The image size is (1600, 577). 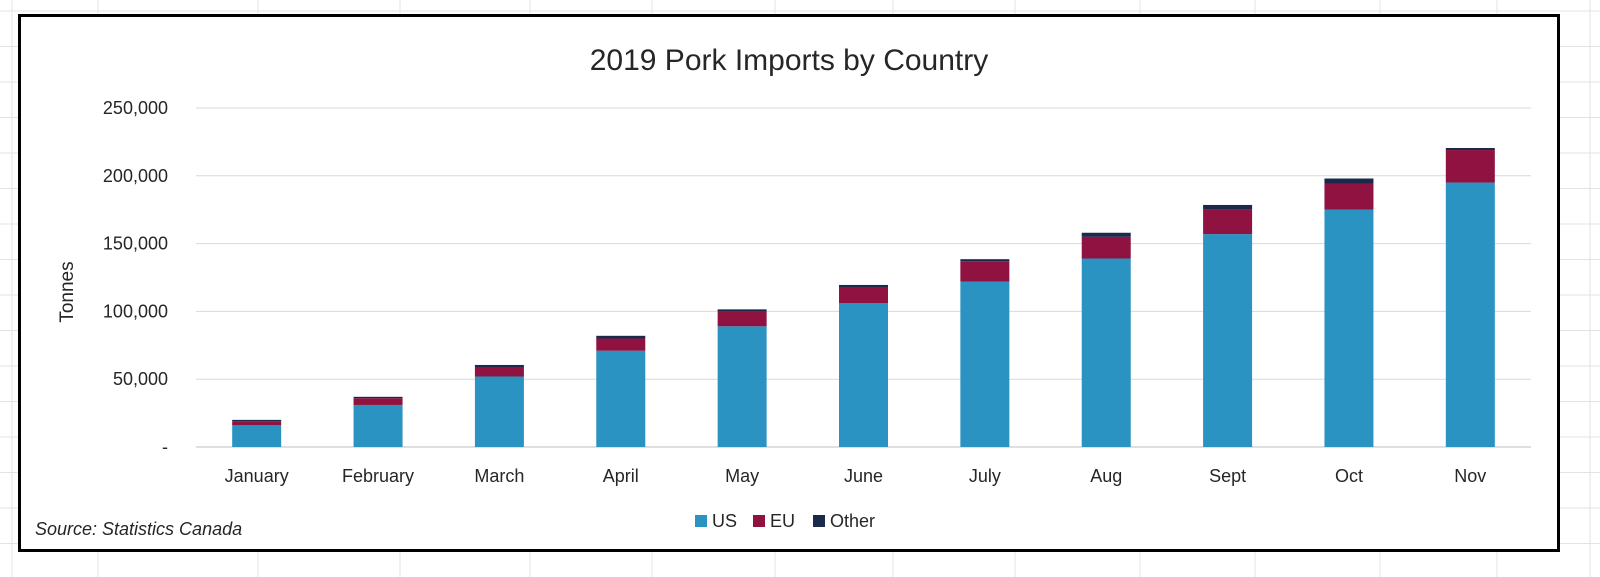 What do you see at coordinates (135, 311) in the screenshot?
I see `y-tick-label: 100,000` at bounding box center [135, 311].